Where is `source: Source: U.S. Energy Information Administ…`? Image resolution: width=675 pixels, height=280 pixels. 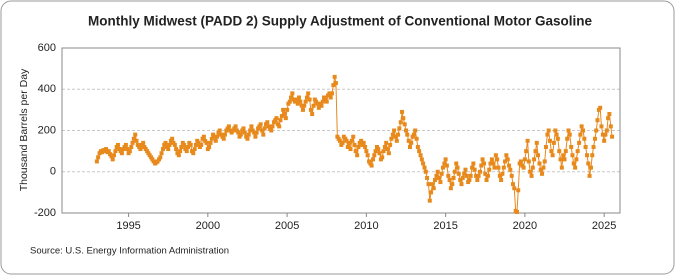
source: Source: U.S. Energy Information Administ… is located at coordinates (129, 251).